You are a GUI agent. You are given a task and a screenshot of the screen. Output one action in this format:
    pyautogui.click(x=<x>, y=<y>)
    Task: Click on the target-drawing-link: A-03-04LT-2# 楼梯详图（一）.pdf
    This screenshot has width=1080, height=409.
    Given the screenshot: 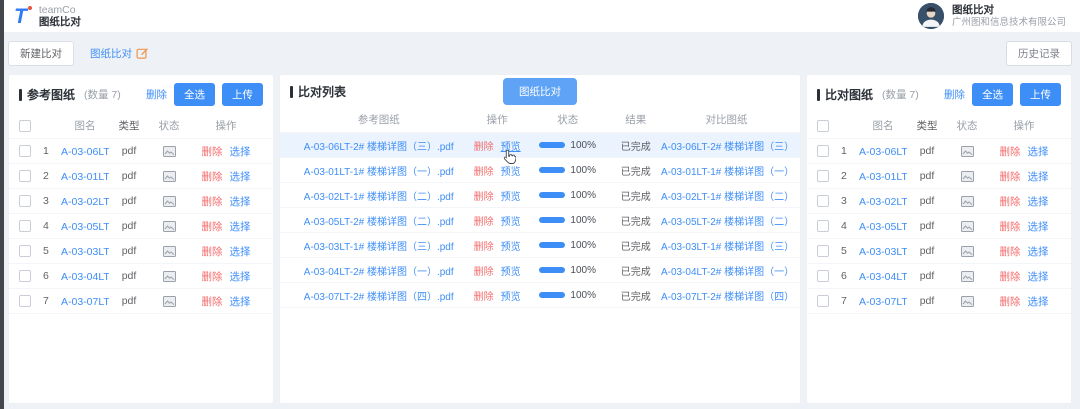 What is the action you would take?
    pyautogui.click(x=726, y=272)
    